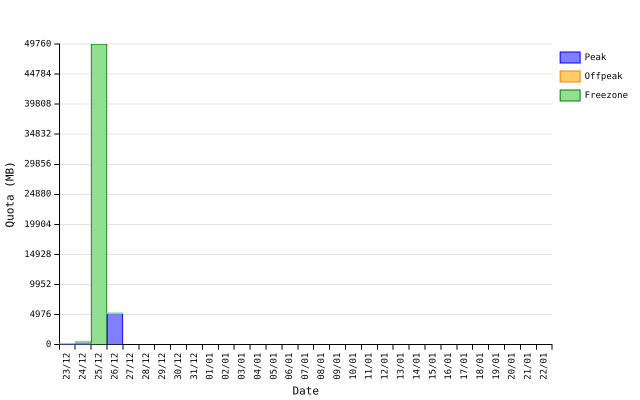 The image size is (640, 400). Describe the element at coordinates (41, 285) in the screenshot. I see `y-tick-label: 9952` at that location.